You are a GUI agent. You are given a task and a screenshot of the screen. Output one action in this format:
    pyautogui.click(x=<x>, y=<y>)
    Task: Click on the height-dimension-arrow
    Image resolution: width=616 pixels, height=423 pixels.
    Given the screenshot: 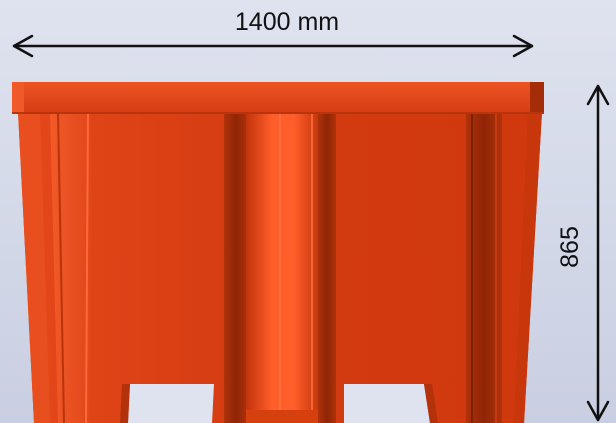 What is the action you would take?
    pyautogui.click(x=598, y=253)
    